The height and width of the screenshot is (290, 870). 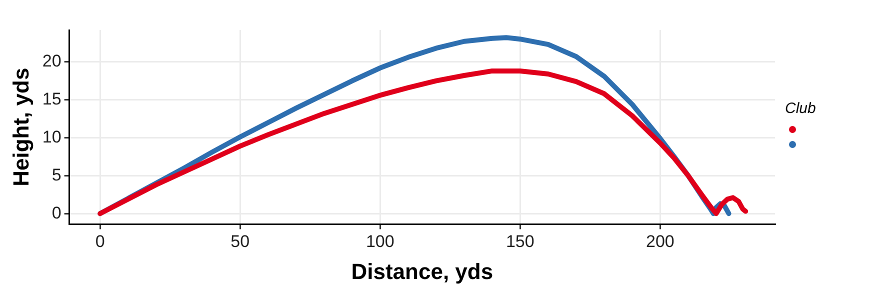 I want to click on y-tick-label: 5, so click(x=57, y=174).